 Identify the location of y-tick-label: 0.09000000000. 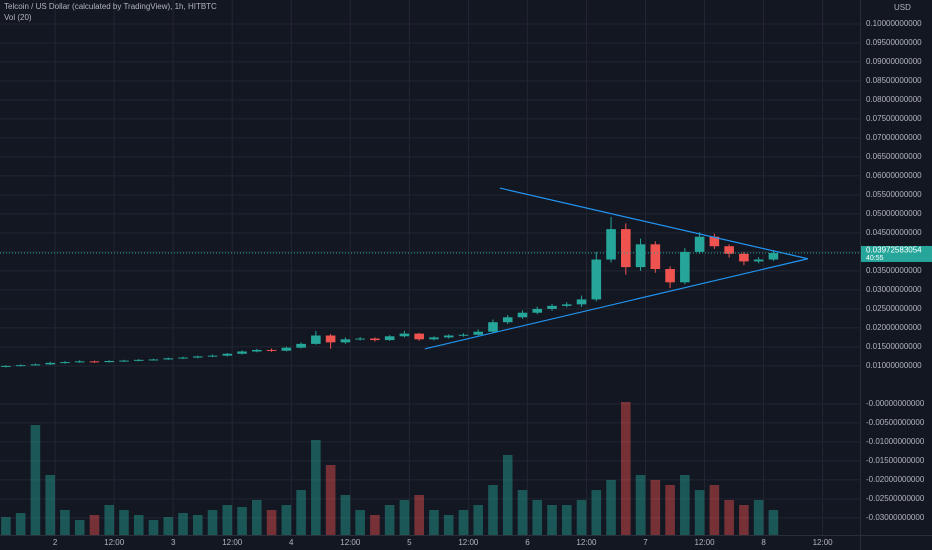
(894, 61).